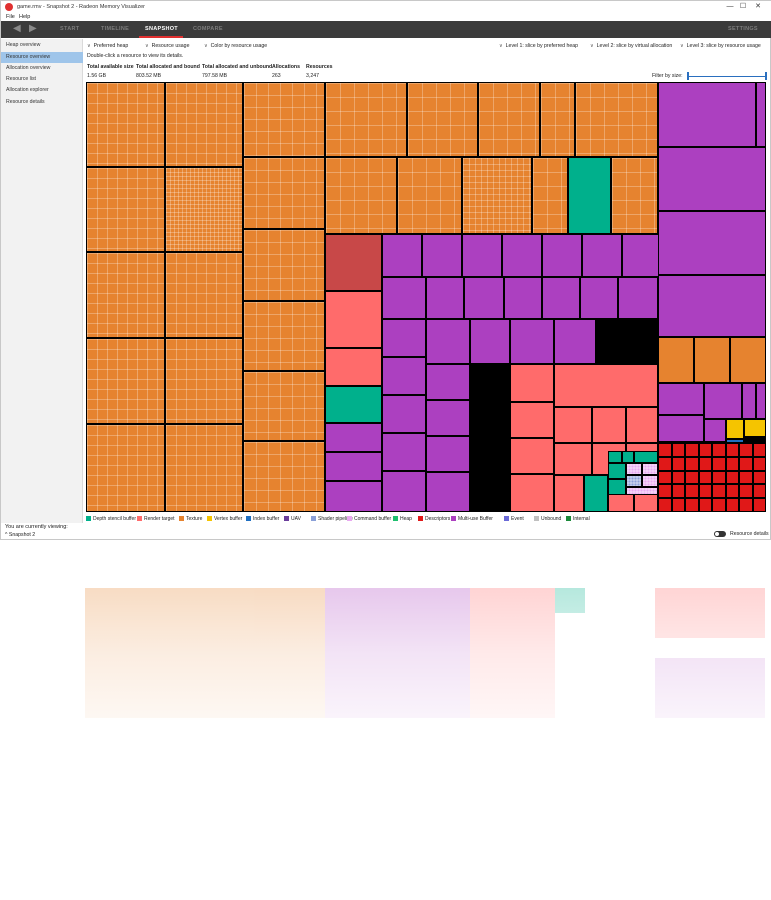 This screenshot has width=771, height=900. What do you see at coordinates (688, 76) in the screenshot?
I see `slider-min-handle` at bounding box center [688, 76].